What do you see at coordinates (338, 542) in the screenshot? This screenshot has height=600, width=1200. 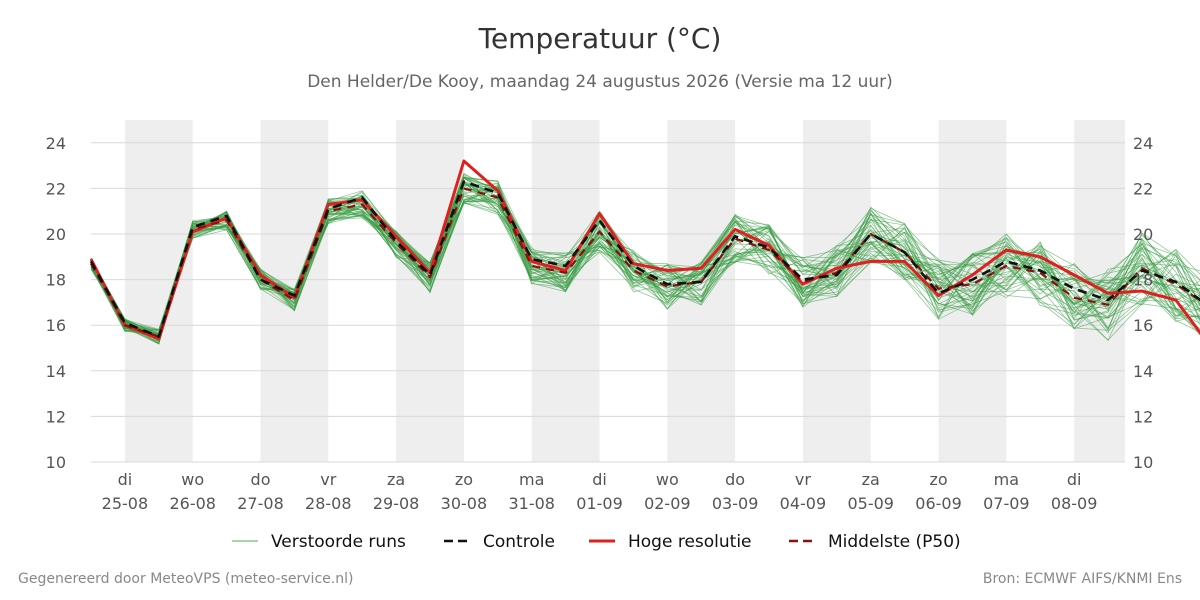 I see `legend-label: Verstoorde runs` at bounding box center [338, 542].